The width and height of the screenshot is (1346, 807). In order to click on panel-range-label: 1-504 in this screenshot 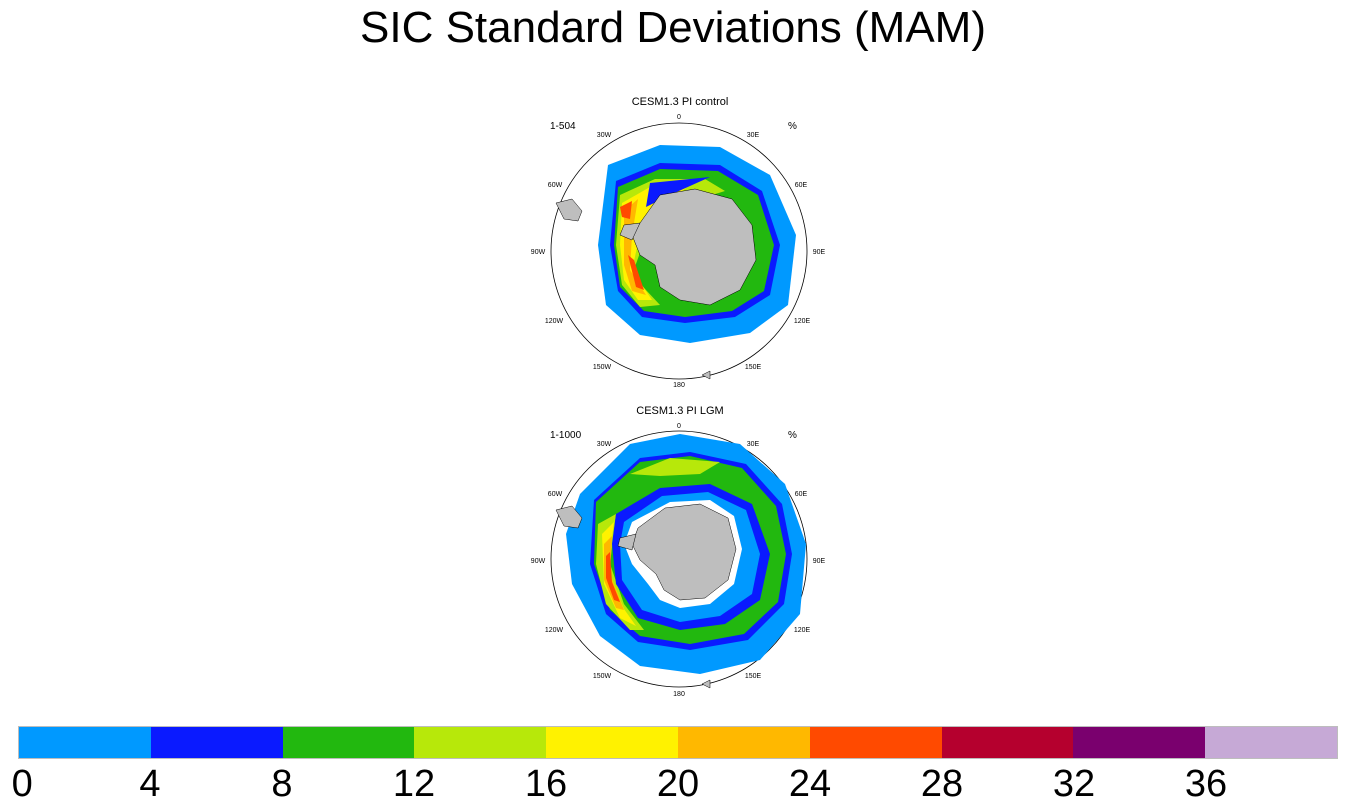, I will do `click(563, 126)`.